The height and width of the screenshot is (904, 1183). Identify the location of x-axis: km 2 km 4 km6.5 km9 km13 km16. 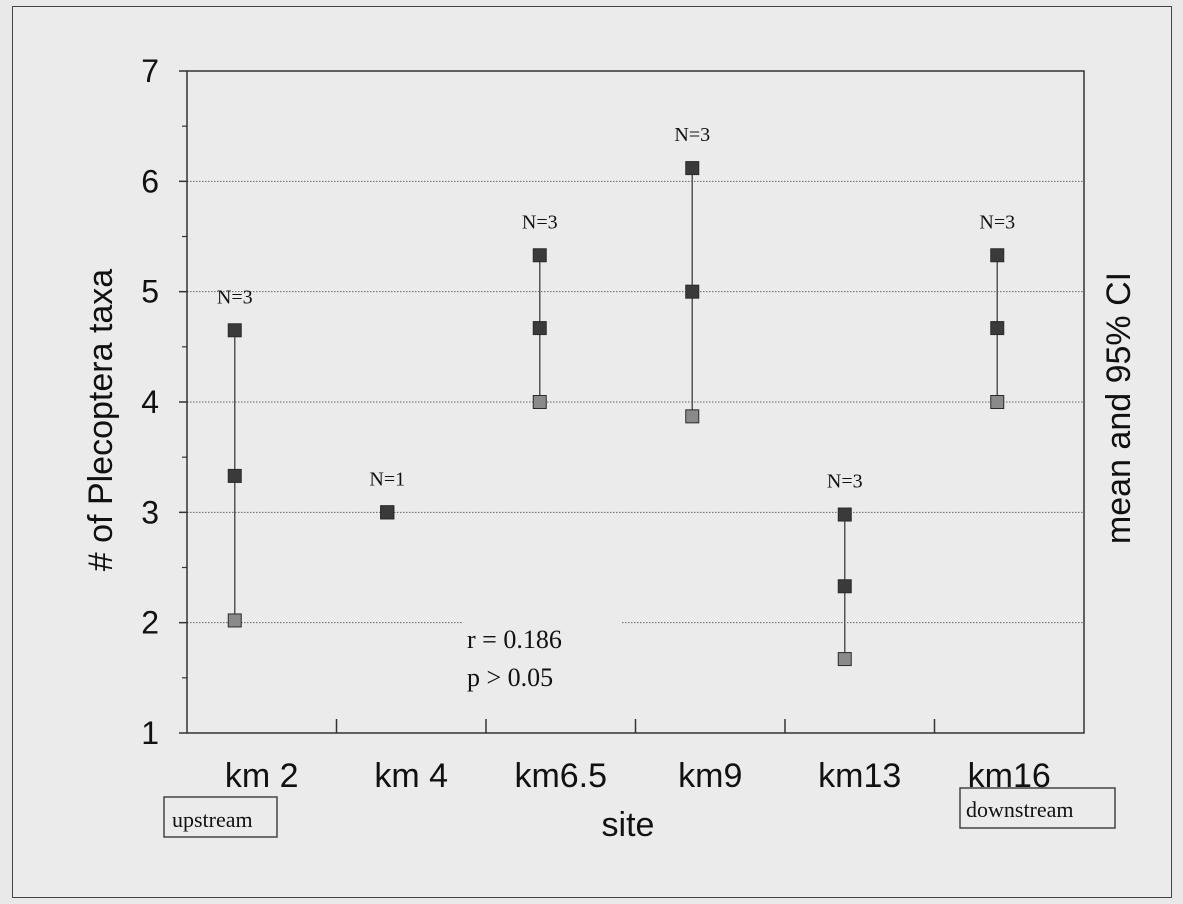
(638, 757).